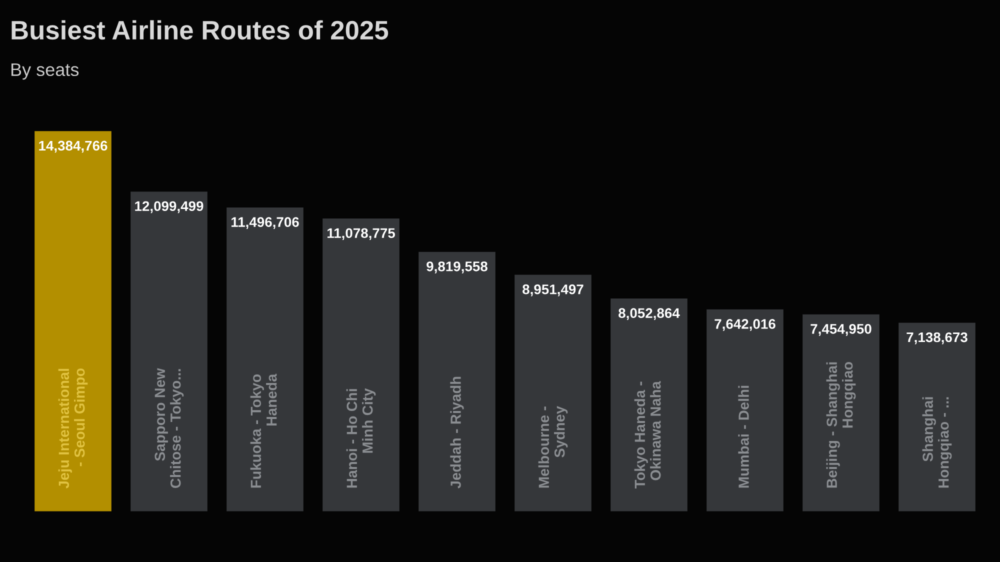 The image size is (1000, 562). What do you see at coordinates (745, 325) in the screenshot?
I see `data-label: 7,642,016` at bounding box center [745, 325].